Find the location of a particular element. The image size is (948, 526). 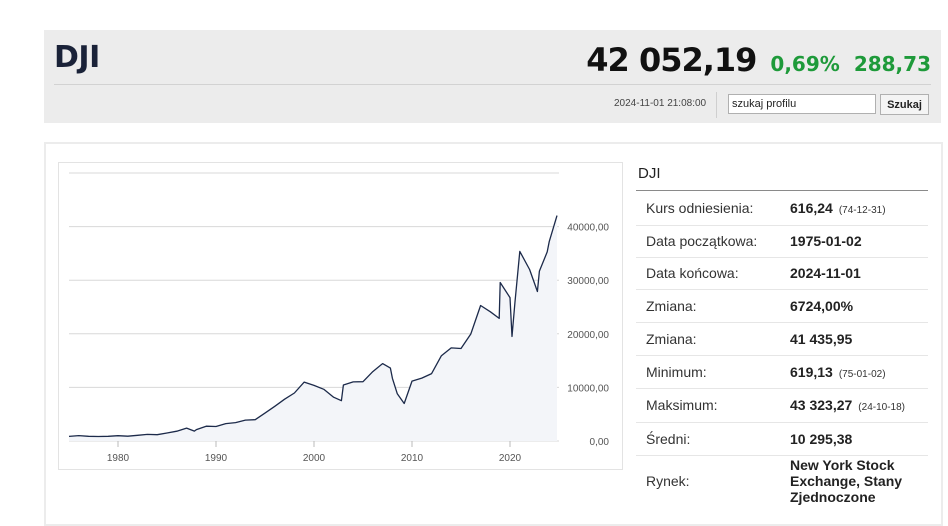

info-value: 41 435,95 is located at coordinates (859, 339).